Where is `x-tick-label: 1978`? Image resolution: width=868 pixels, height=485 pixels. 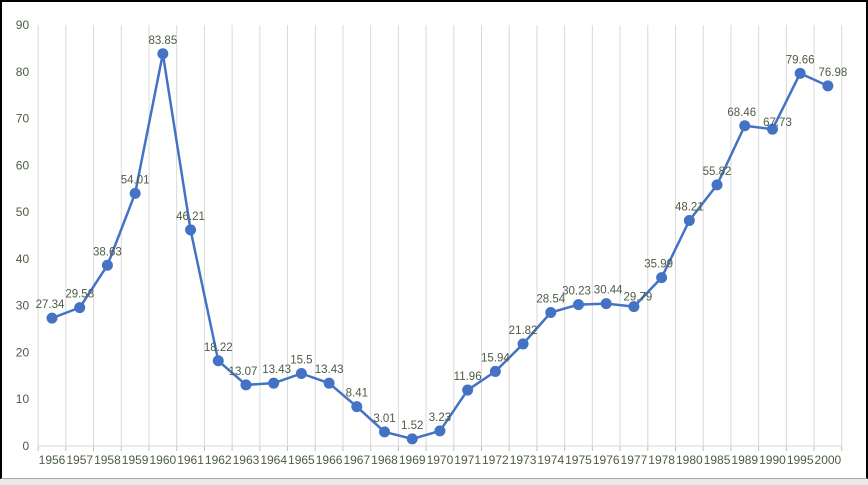 x-tick-label: 1978 is located at coordinates (661, 460).